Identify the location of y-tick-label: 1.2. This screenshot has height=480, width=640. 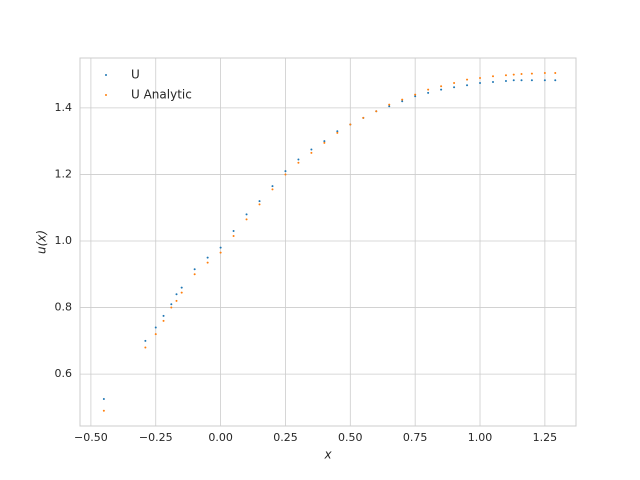
(64, 173).